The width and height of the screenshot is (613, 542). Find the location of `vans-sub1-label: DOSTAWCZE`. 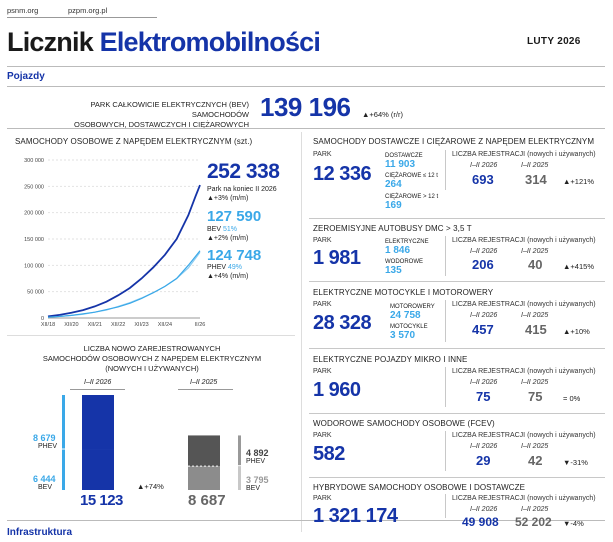

vans-sub1-label: DOSTAWCZE is located at coordinates (404, 156).